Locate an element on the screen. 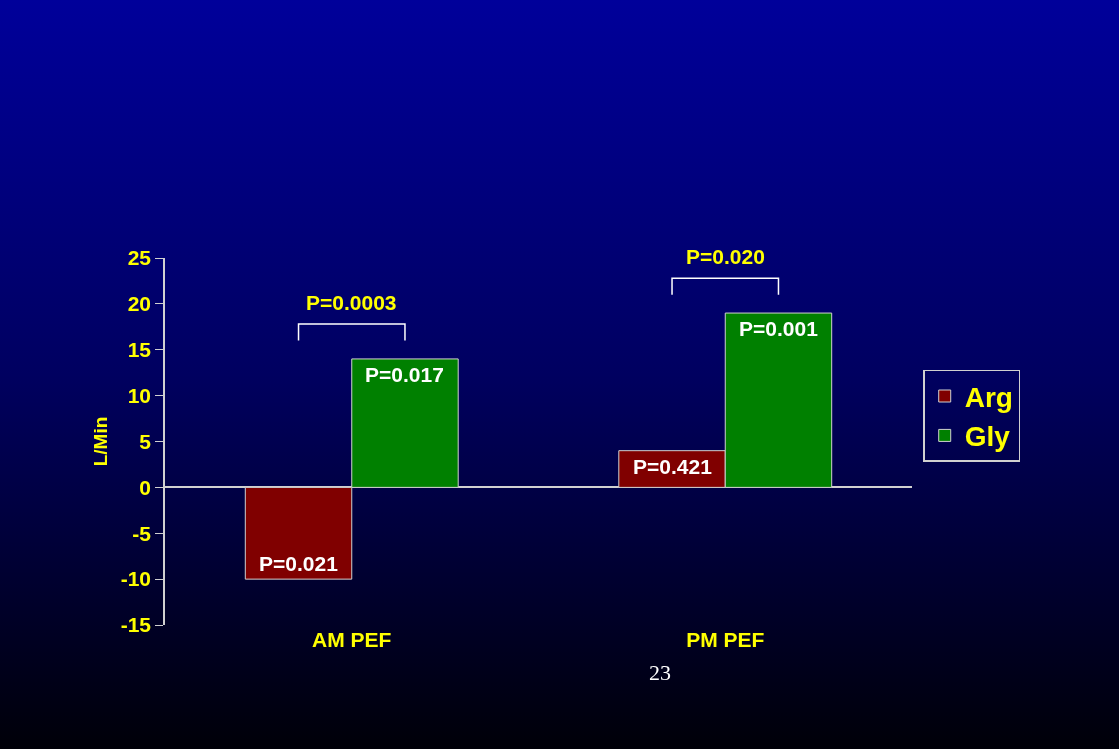 This screenshot has height=749, width=1119. annotation: P=0.020 is located at coordinates (725, 256).